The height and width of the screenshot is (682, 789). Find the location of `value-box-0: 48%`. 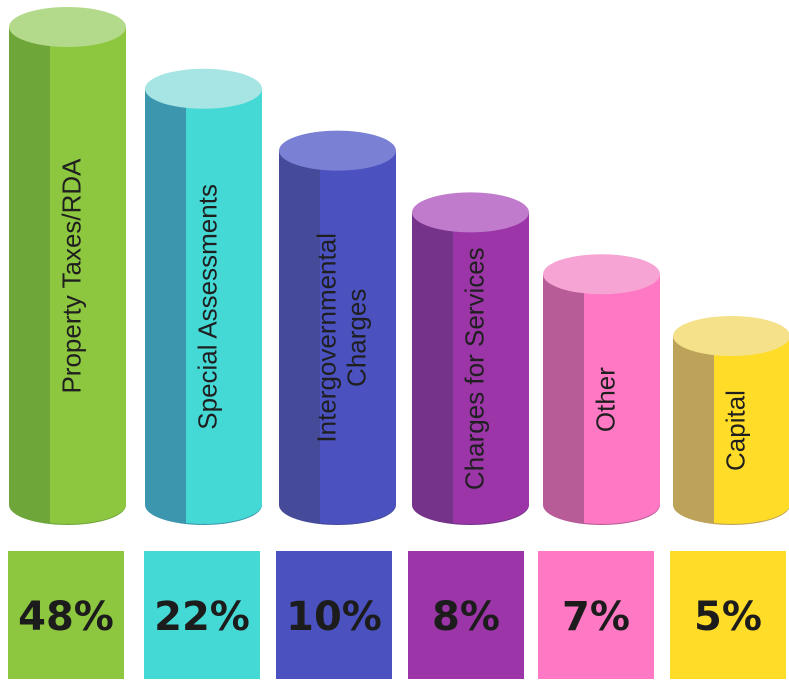

value-box-0: 48% is located at coordinates (66, 615).